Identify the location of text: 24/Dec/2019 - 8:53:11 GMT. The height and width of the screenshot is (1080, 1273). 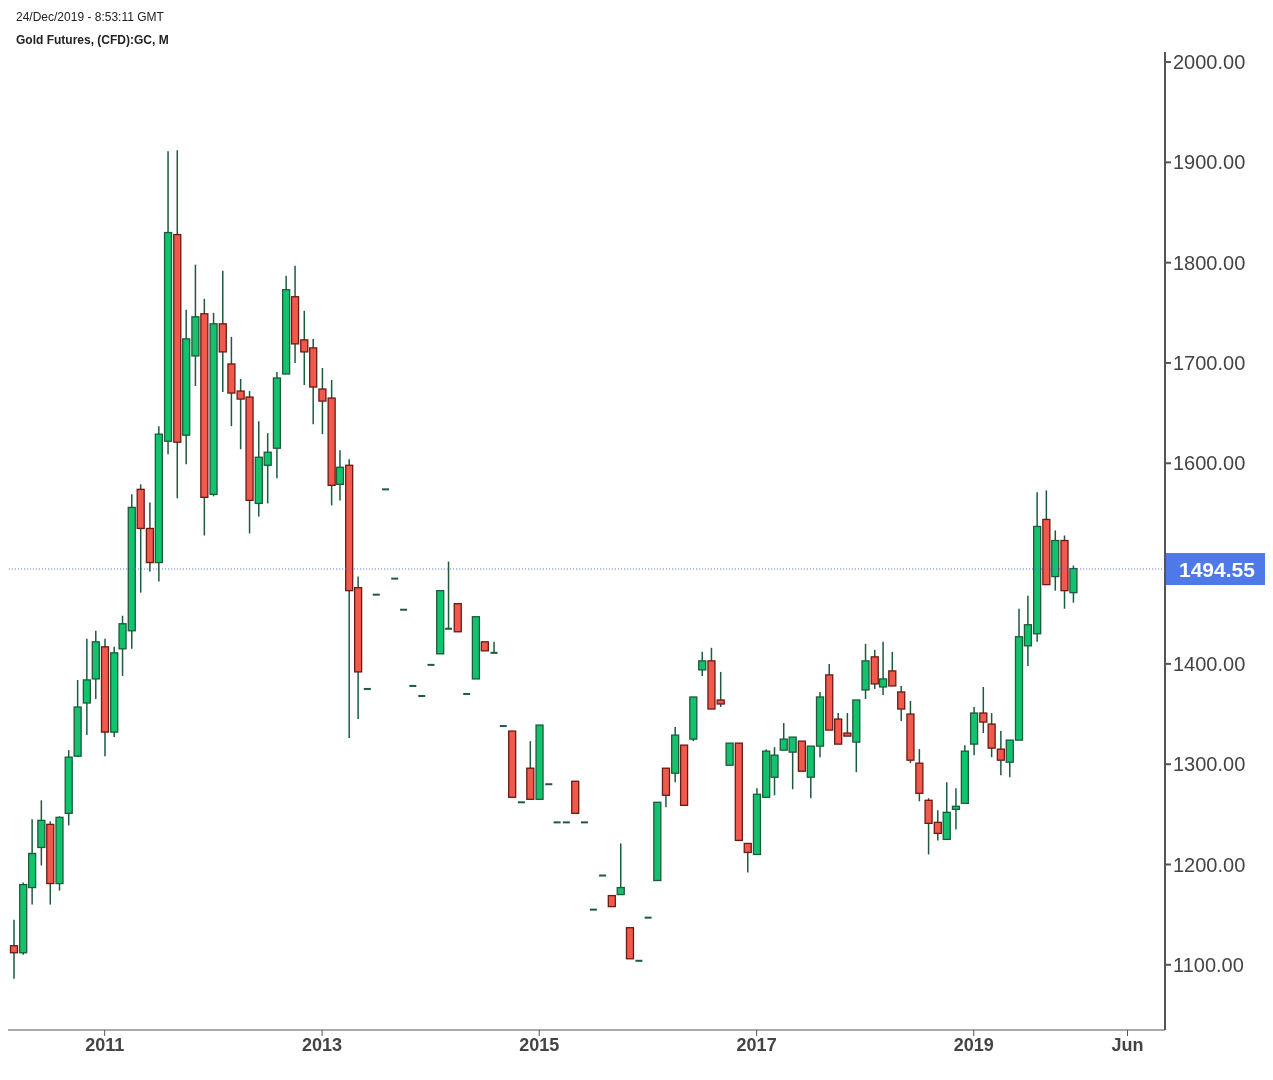
(90, 17).